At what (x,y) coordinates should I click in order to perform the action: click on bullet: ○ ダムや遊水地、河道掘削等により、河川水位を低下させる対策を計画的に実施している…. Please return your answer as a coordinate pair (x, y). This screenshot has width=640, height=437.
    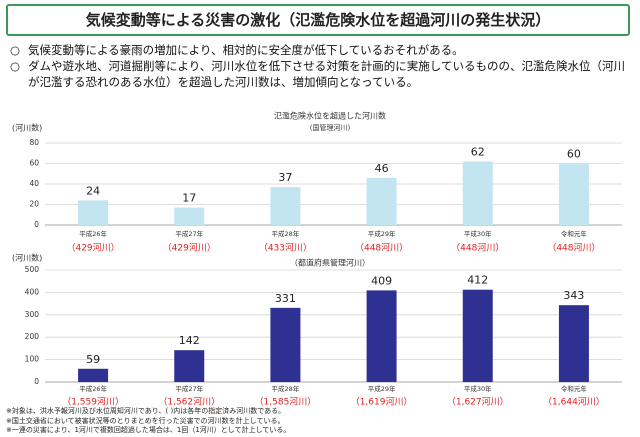
    Looking at the image, I should click on (320, 74).